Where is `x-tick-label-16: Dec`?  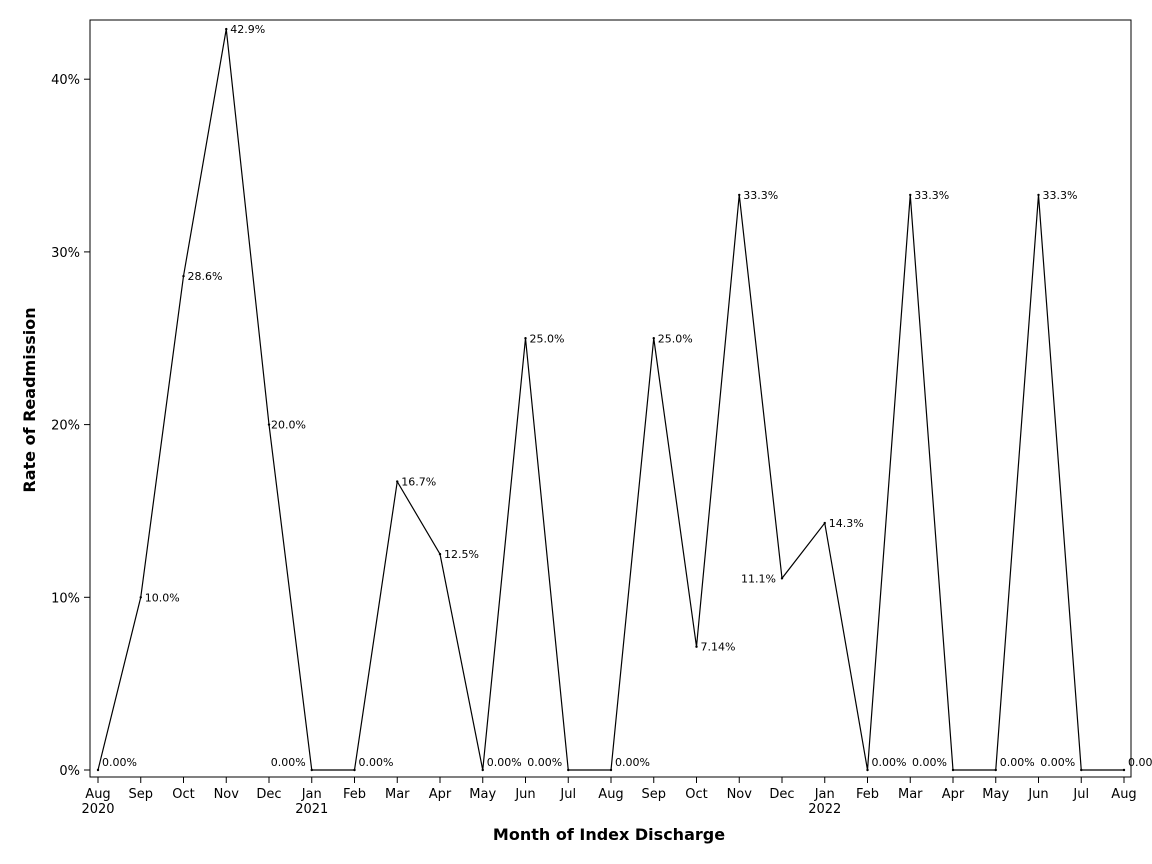 x-tick-label-16: Dec is located at coordinates (781, 794).